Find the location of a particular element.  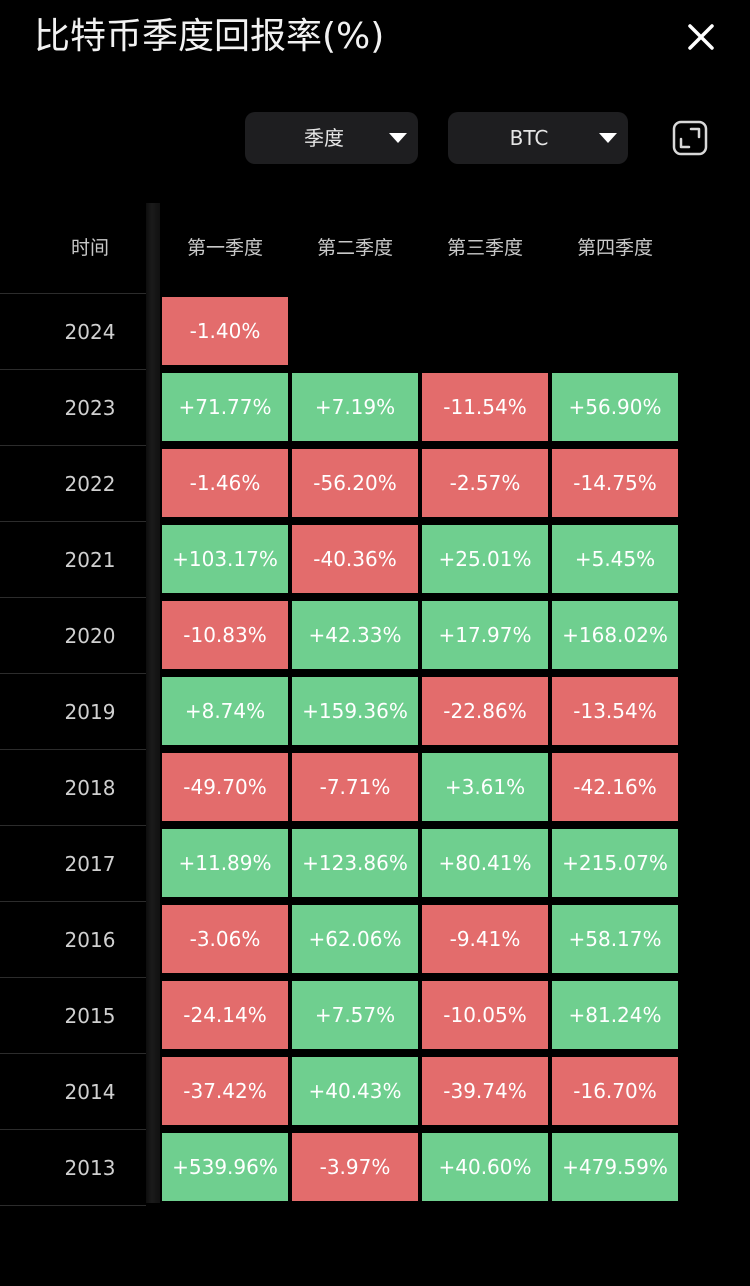

return-cell: +159.36% is located at coordinates (355, 711).